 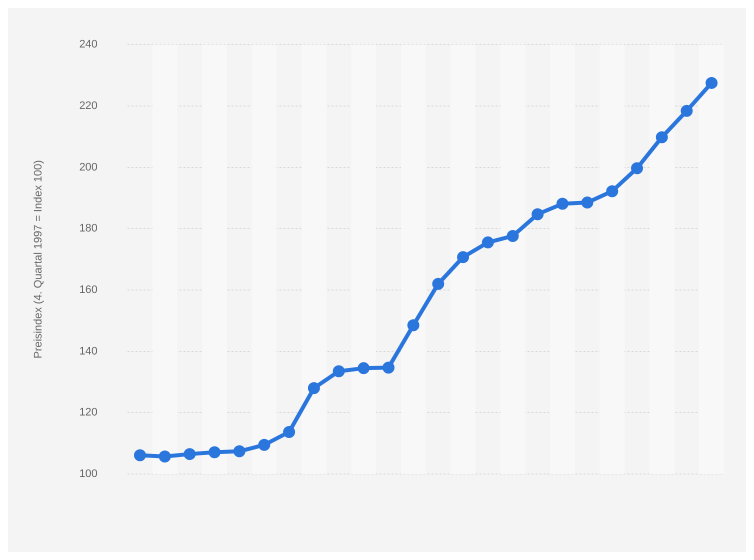 I want to click on y-tick-label: 140, so click(x=88, y=351).